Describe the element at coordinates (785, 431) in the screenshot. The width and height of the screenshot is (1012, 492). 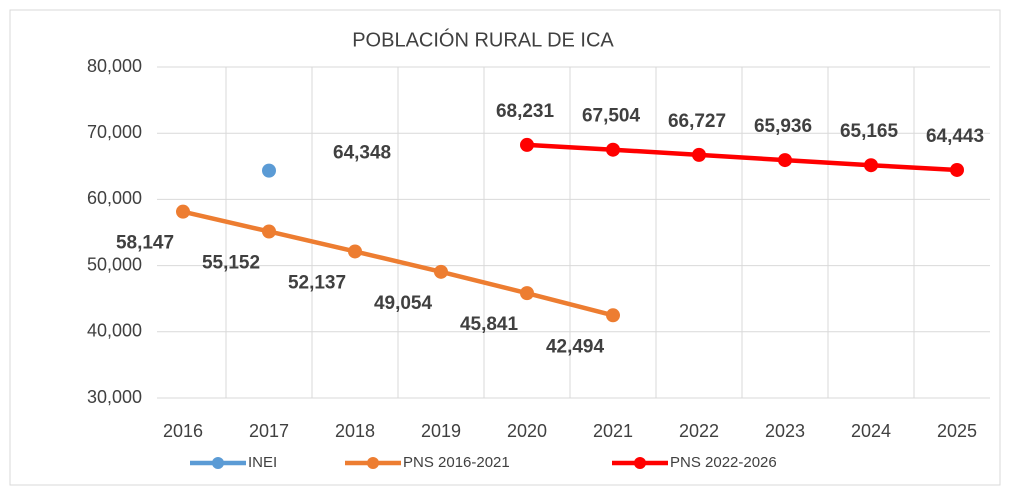
I see `x-tick-label: 2023` at that location.